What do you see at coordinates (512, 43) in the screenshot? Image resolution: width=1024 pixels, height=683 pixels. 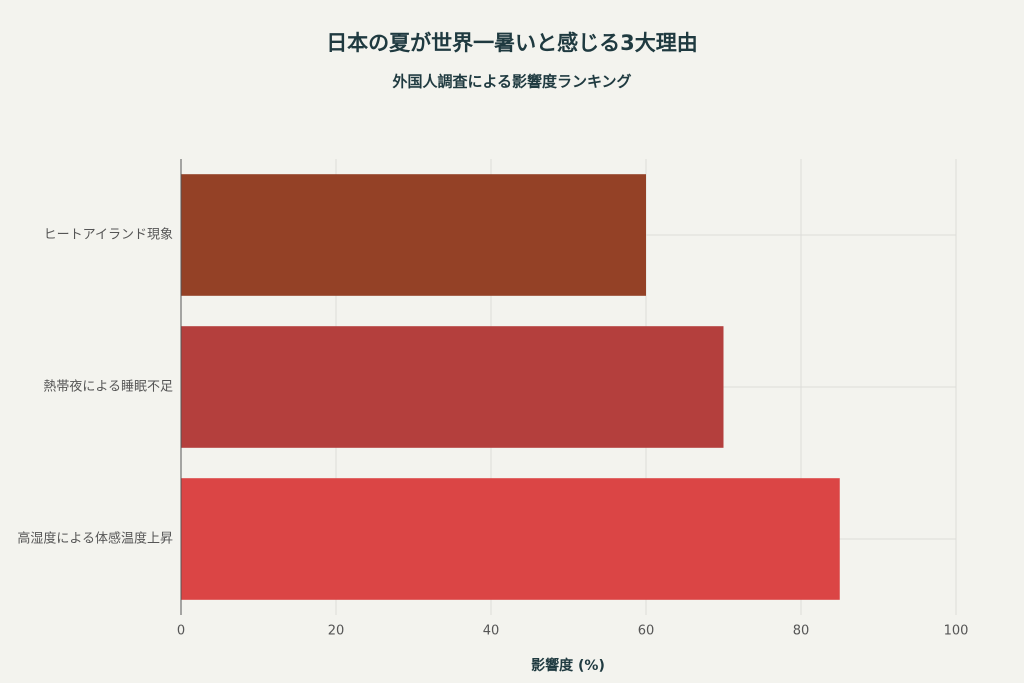 I see `chart-title: 日本の夏が世界一暑いと感じる3大理由` at bounding box center [512, 43].